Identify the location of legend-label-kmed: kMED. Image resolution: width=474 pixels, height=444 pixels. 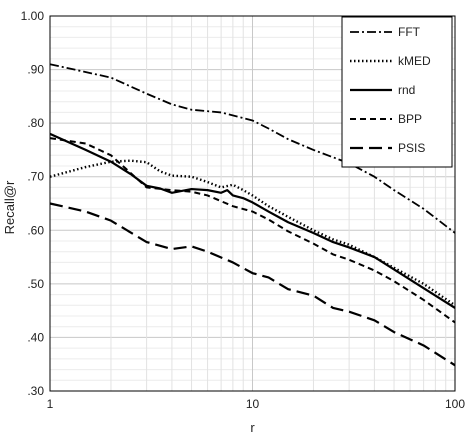
(414, 61).